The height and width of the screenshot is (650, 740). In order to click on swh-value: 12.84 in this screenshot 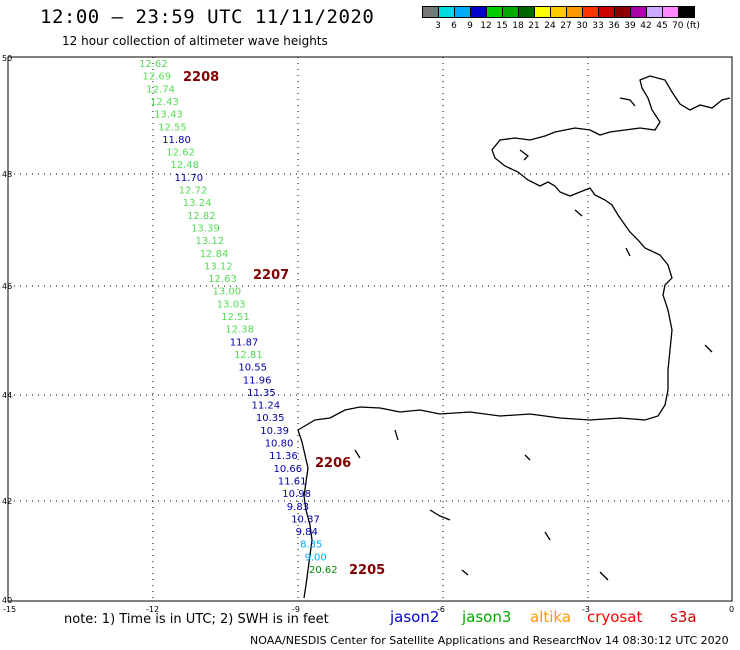, I will do `click(214, 254)`.